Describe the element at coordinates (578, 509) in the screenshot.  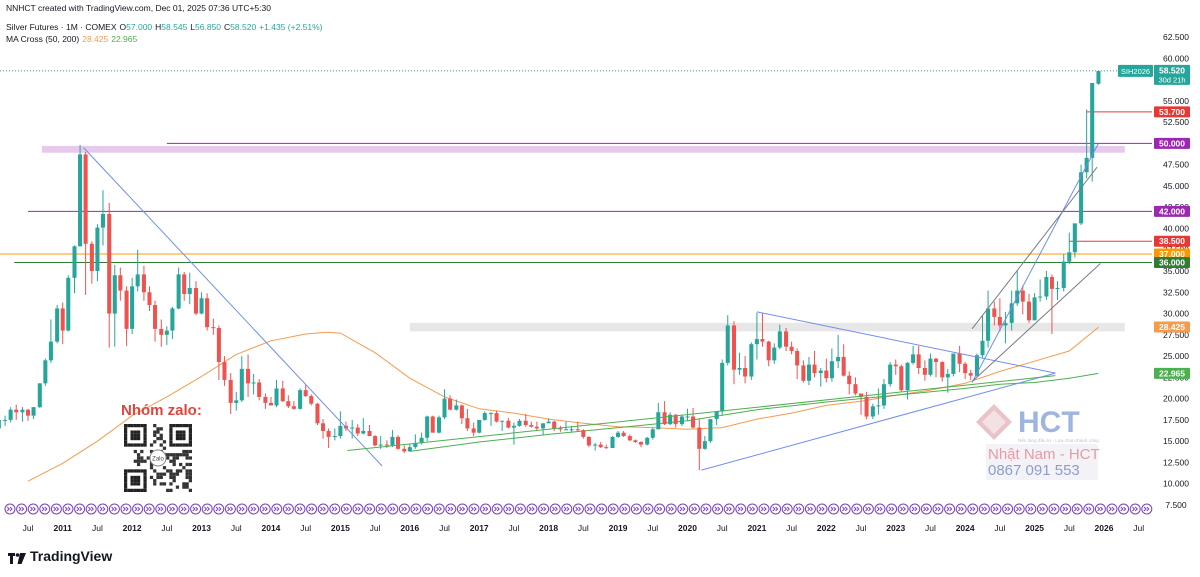
I see `event-icons-row` at that location.